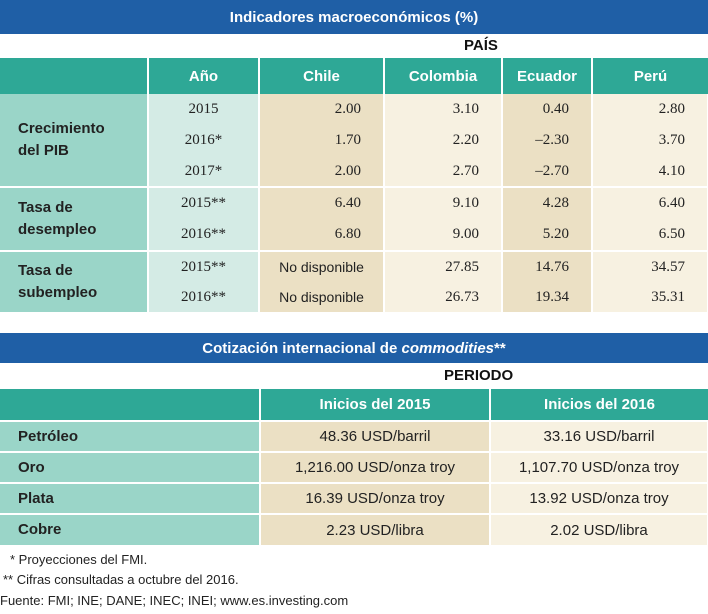  What do you see at coordinates (375, 436) in the screenshot?
I see `value-cell: 48.36 USD/barril` at bounding box center [375, 436].